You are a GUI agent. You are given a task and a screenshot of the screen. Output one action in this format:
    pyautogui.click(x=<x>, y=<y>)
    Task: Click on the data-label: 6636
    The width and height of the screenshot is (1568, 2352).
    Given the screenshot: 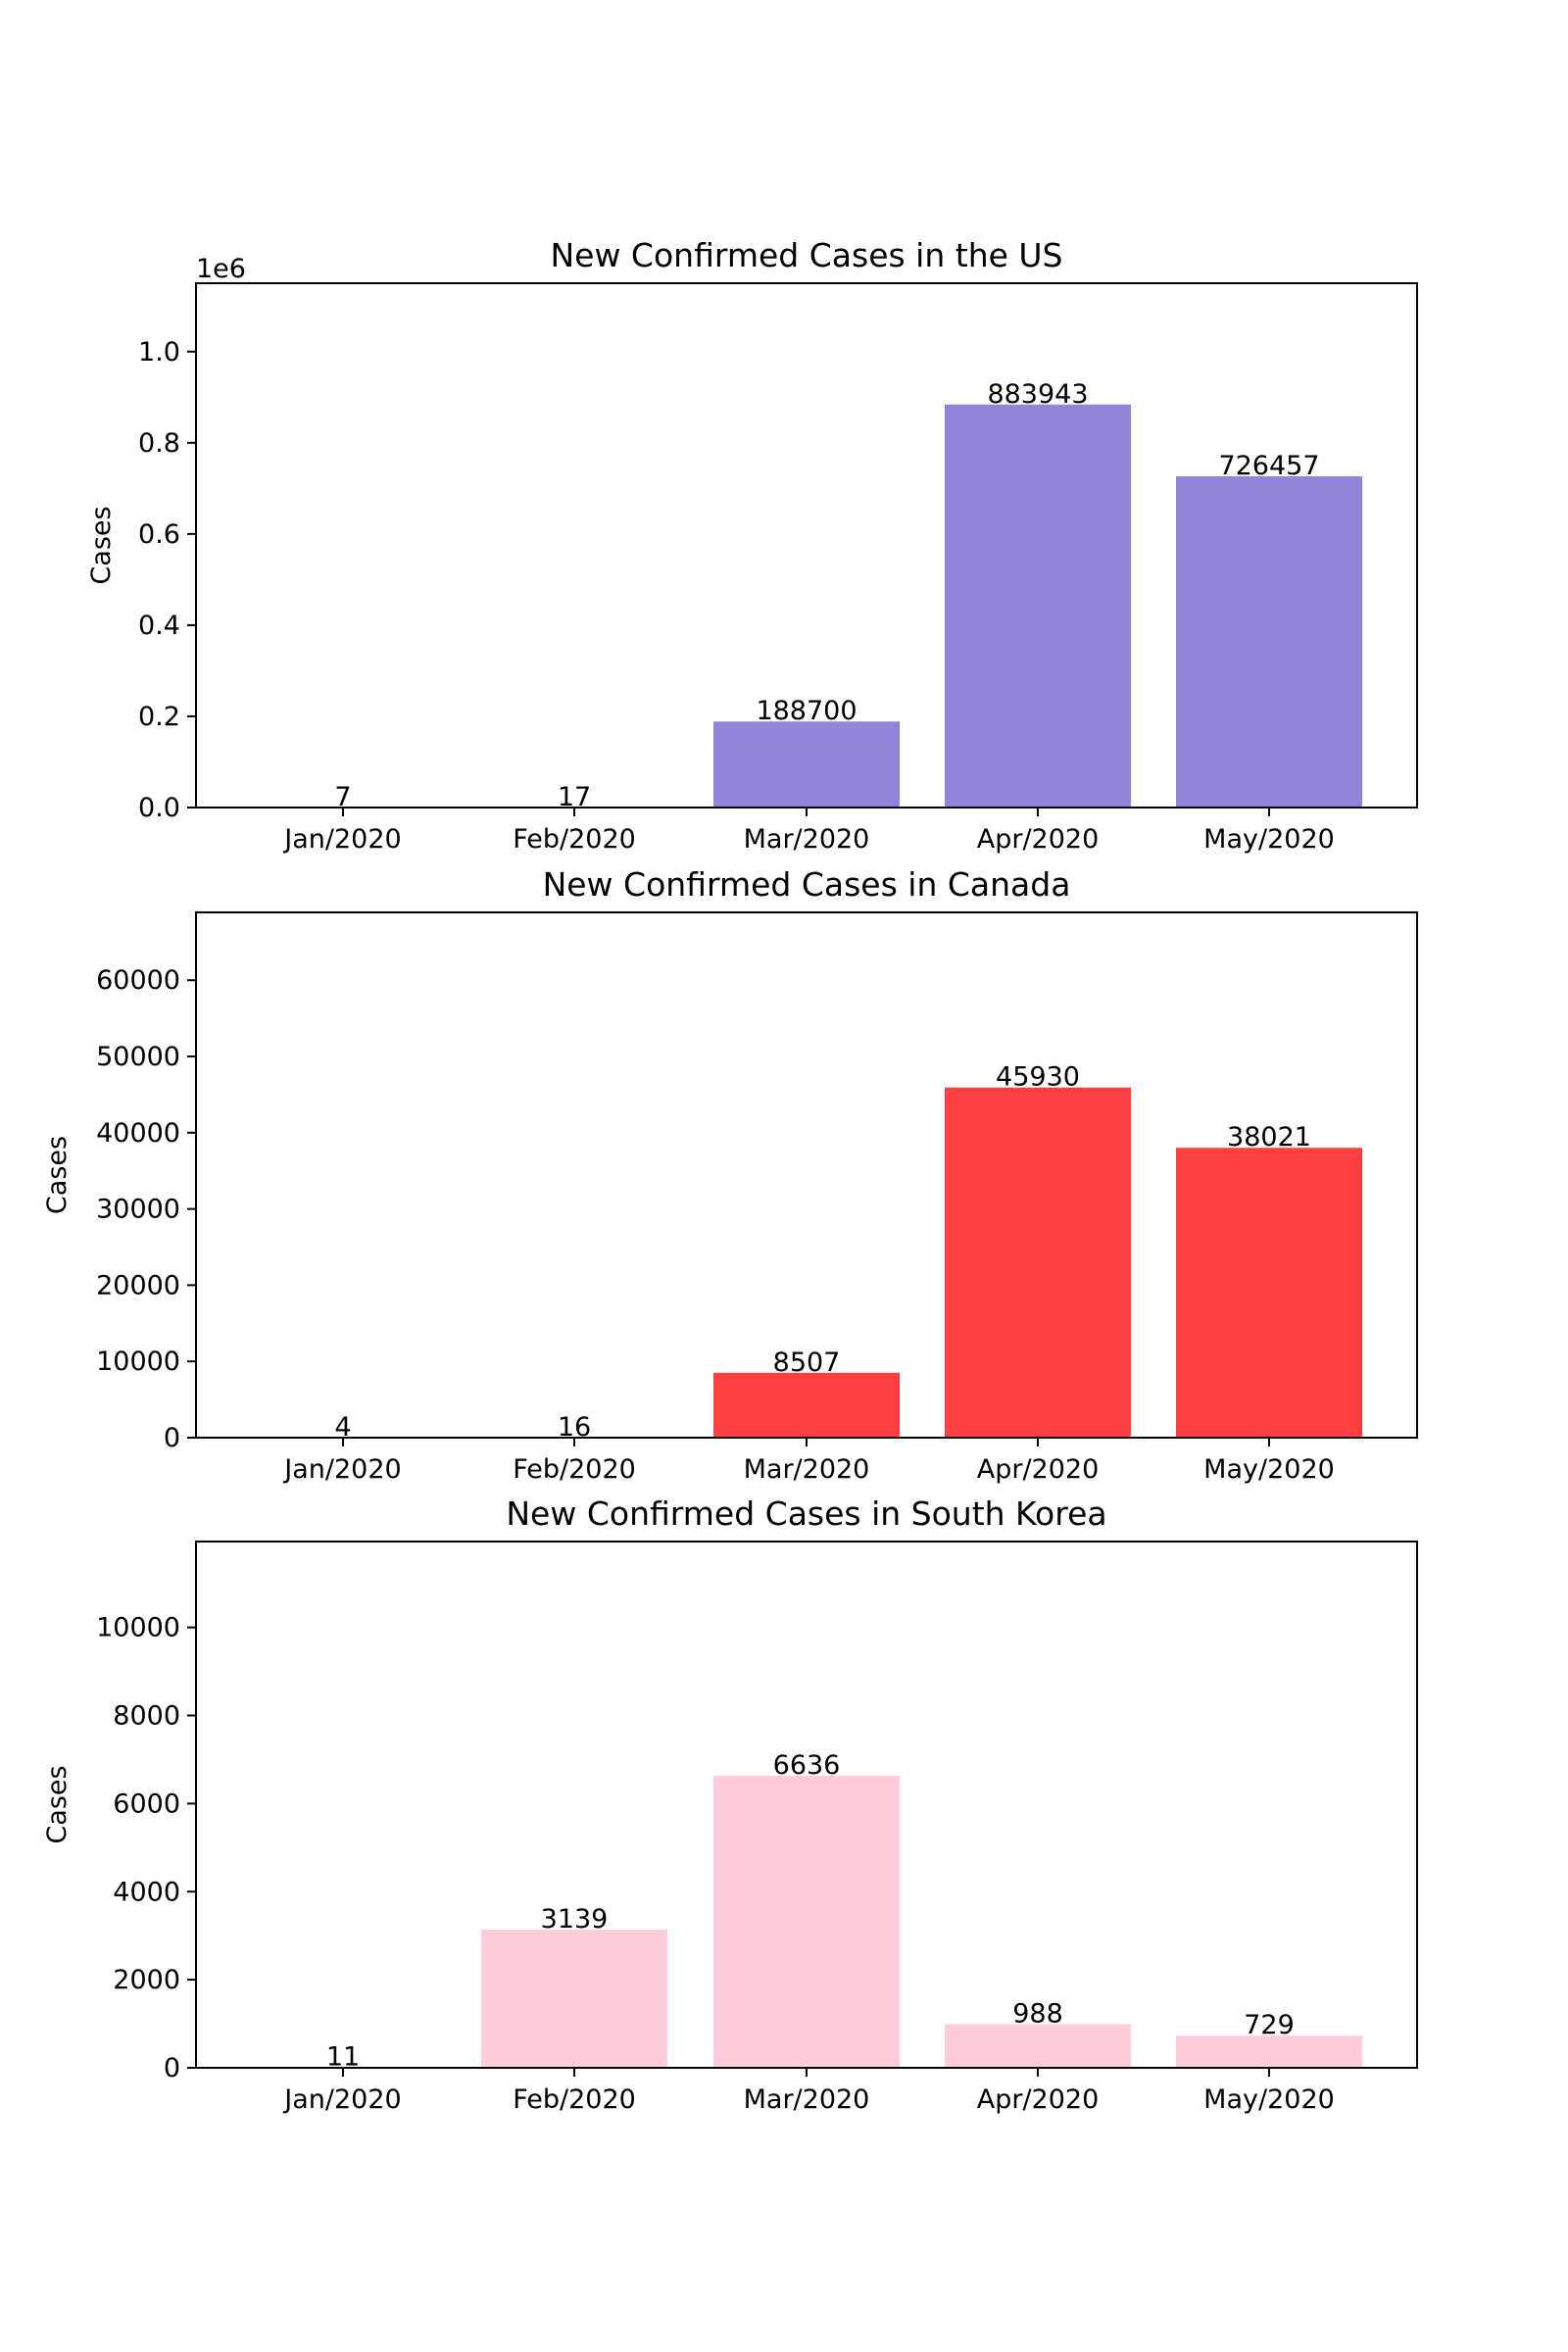 What is the action you would take?
    pyautogui.click(x=807, y=1765)
    